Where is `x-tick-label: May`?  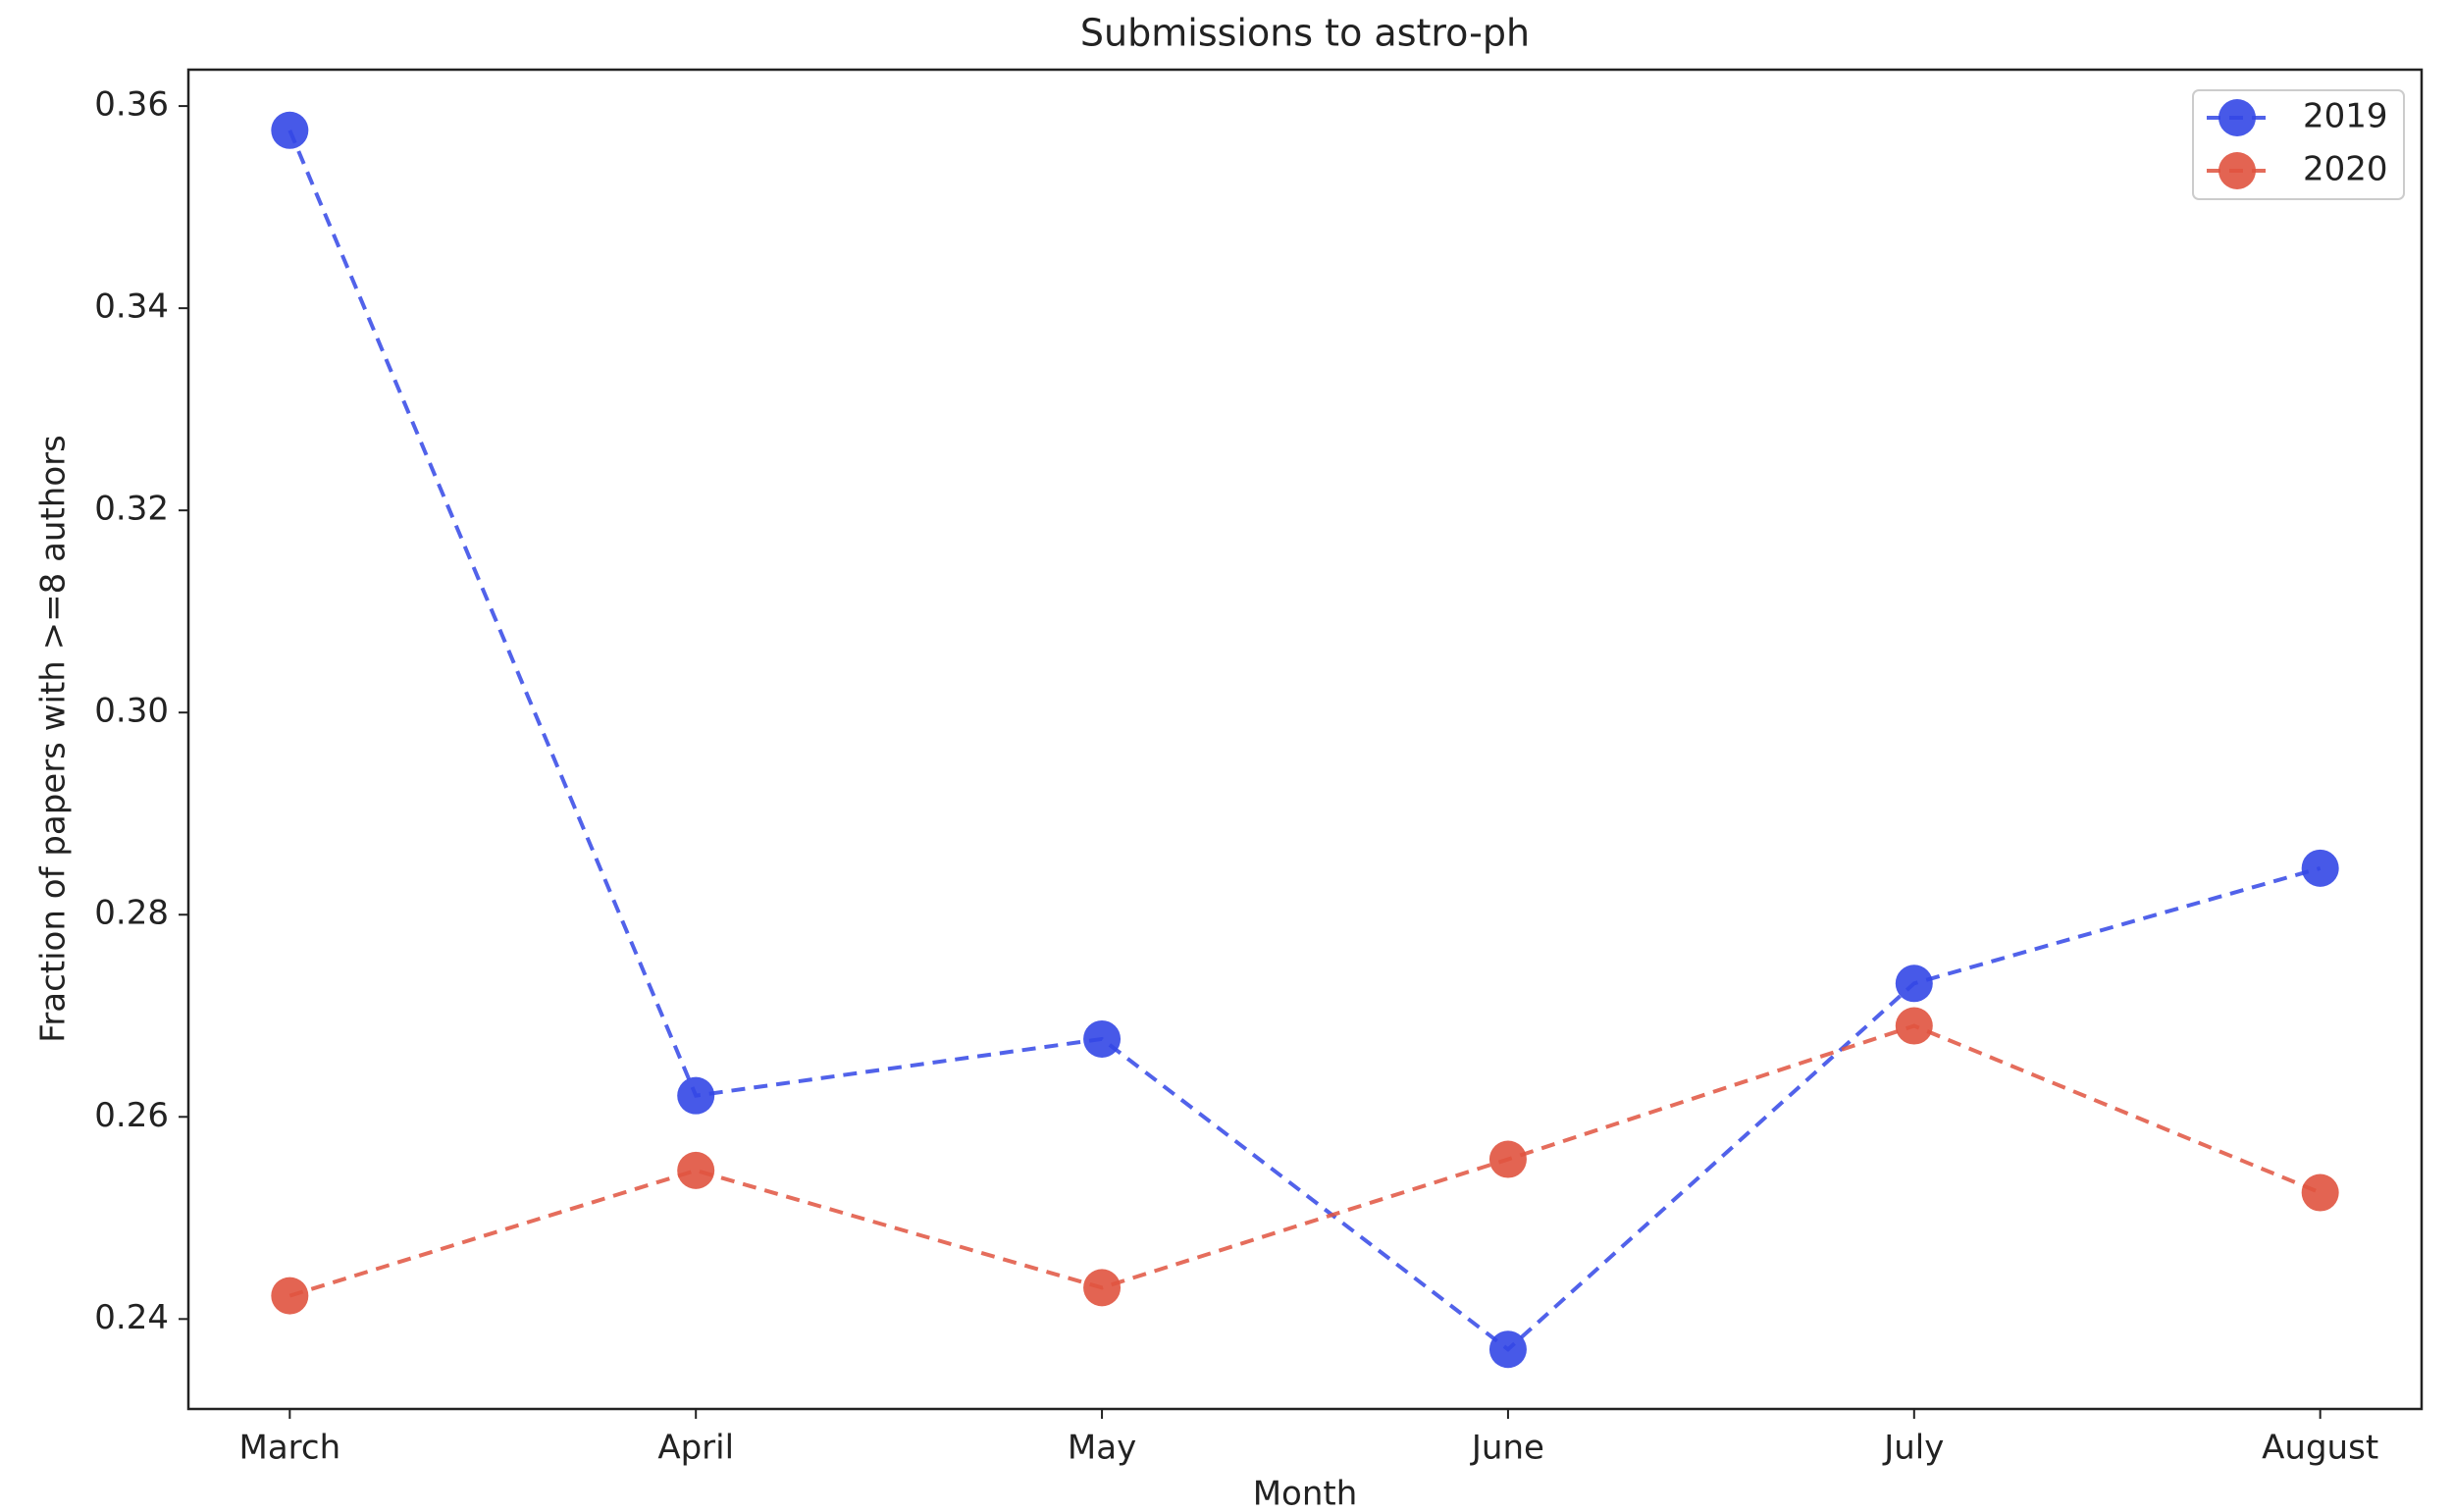
x-tick-label: May is located at coordinates (1102, 1448).